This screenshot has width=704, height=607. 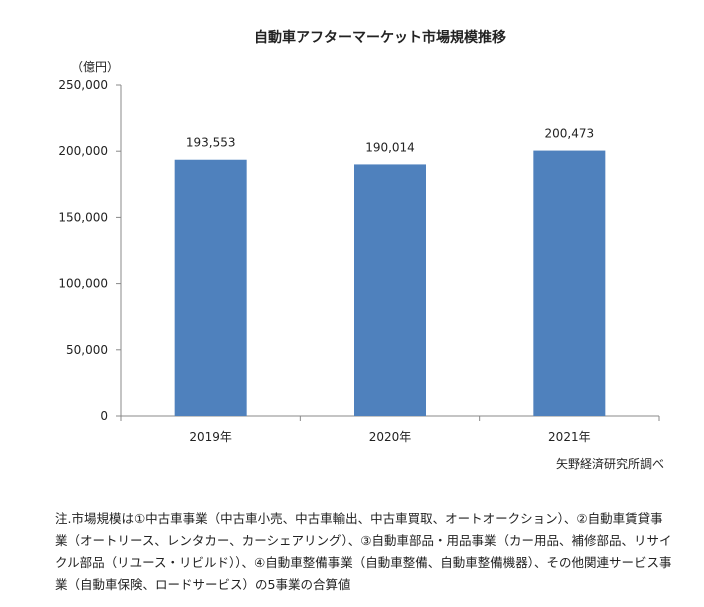 I want to click on x-axis-ticks: 2019年 2020年 2021年, so click(x=390, y=430).